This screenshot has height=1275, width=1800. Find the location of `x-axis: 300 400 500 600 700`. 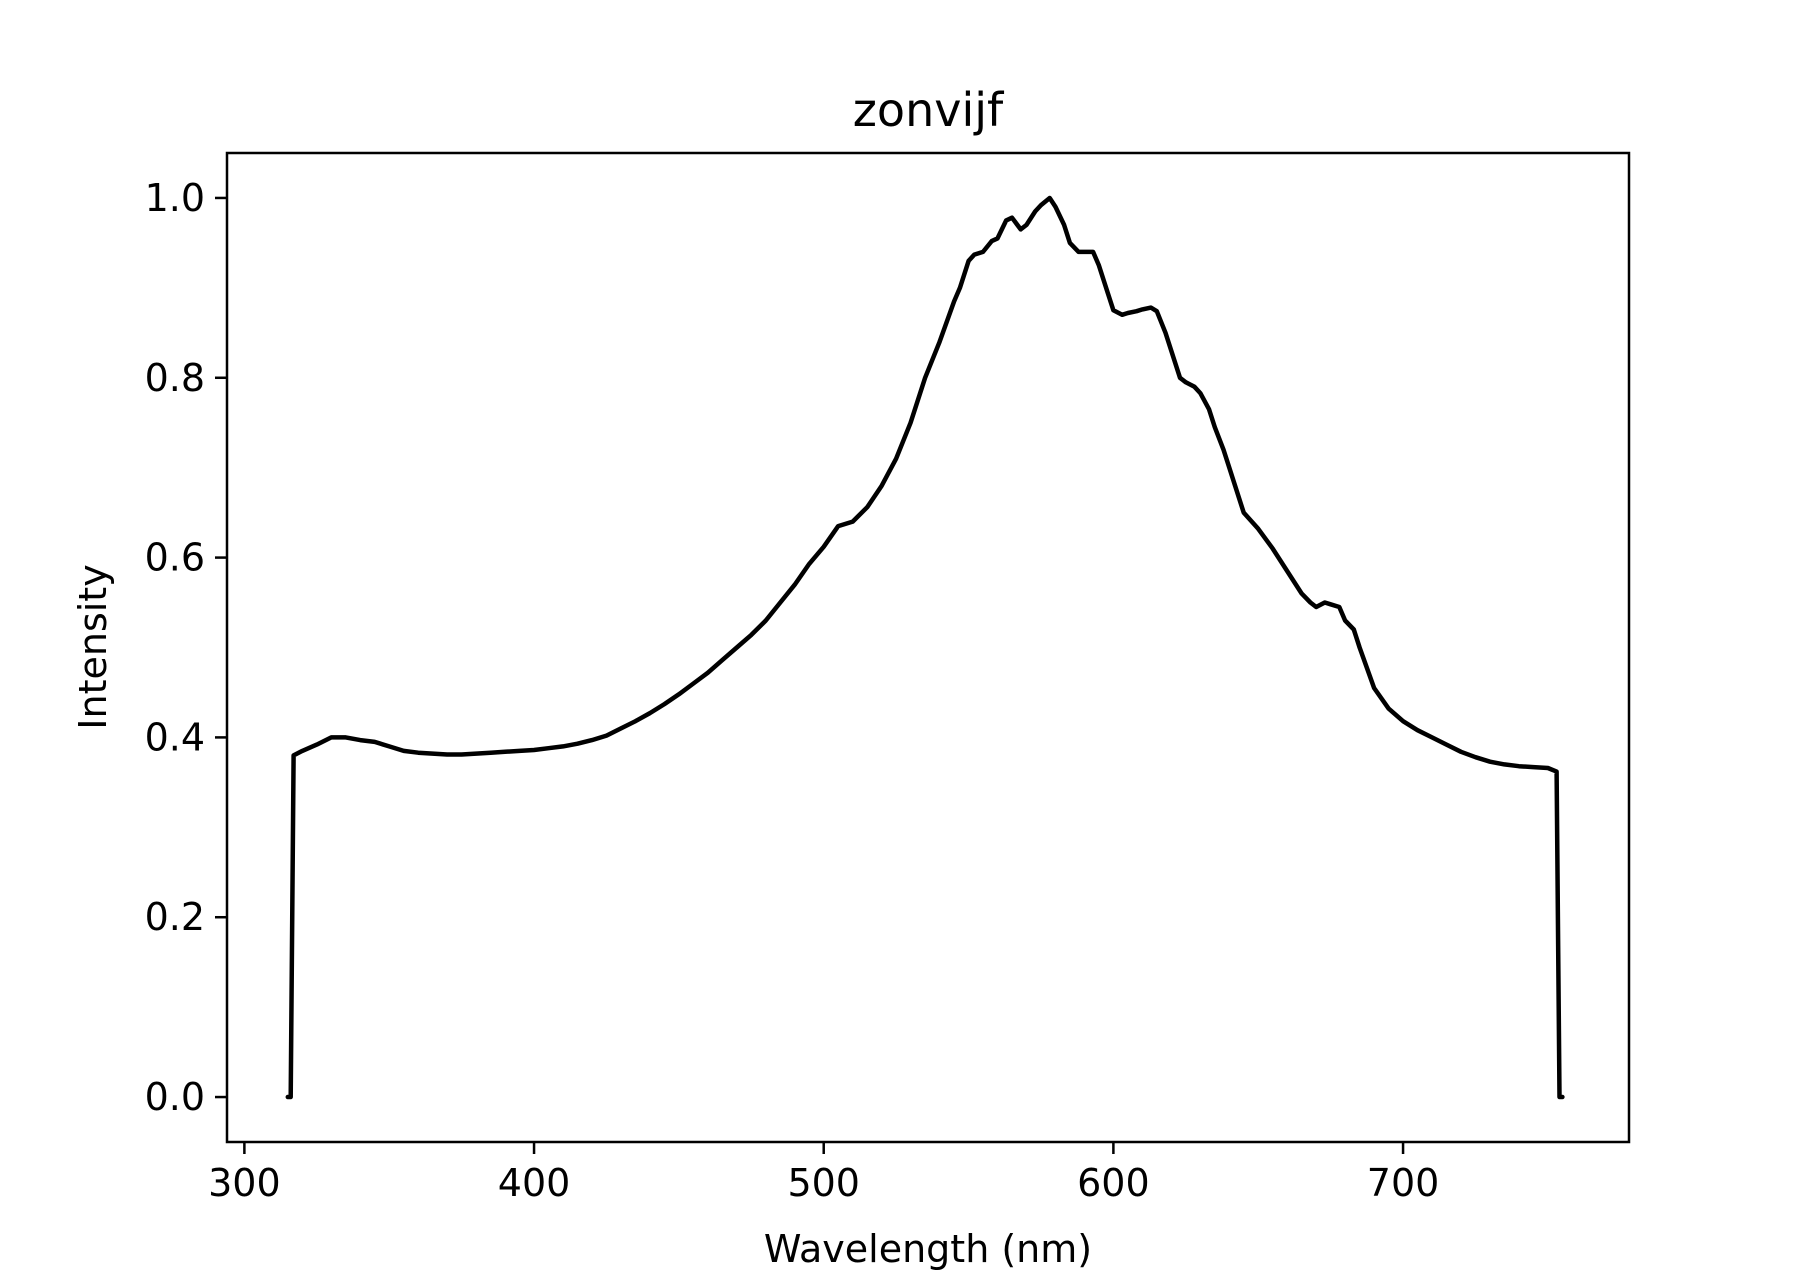

x-axis: 300 400 500 600 700 is located at coordinates (823, 1173).